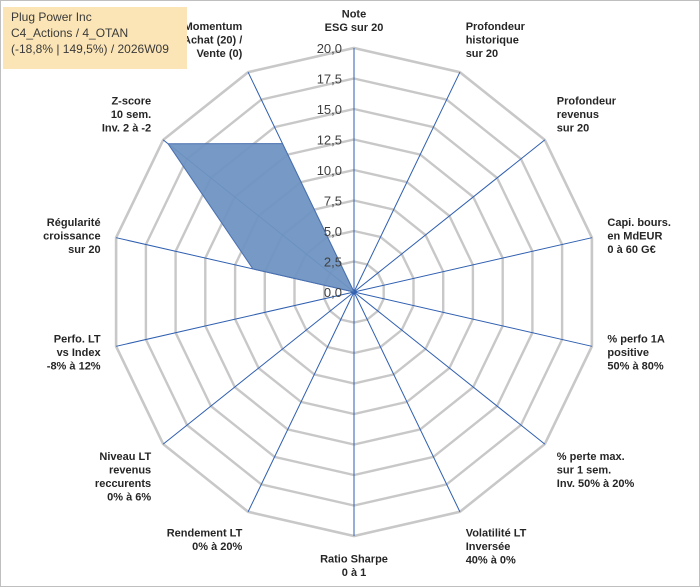 The height and width of the screenshot is (587, 700). What do you see at coordinates (261, 218) in the screenshot?
I see `series-layer` at bounding box center [261, 218].